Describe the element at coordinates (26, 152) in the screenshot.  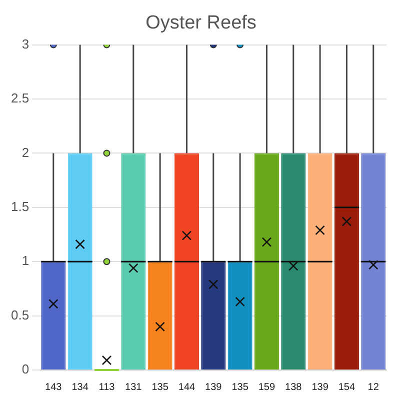
I see `y-tick-label: 2` at that location.